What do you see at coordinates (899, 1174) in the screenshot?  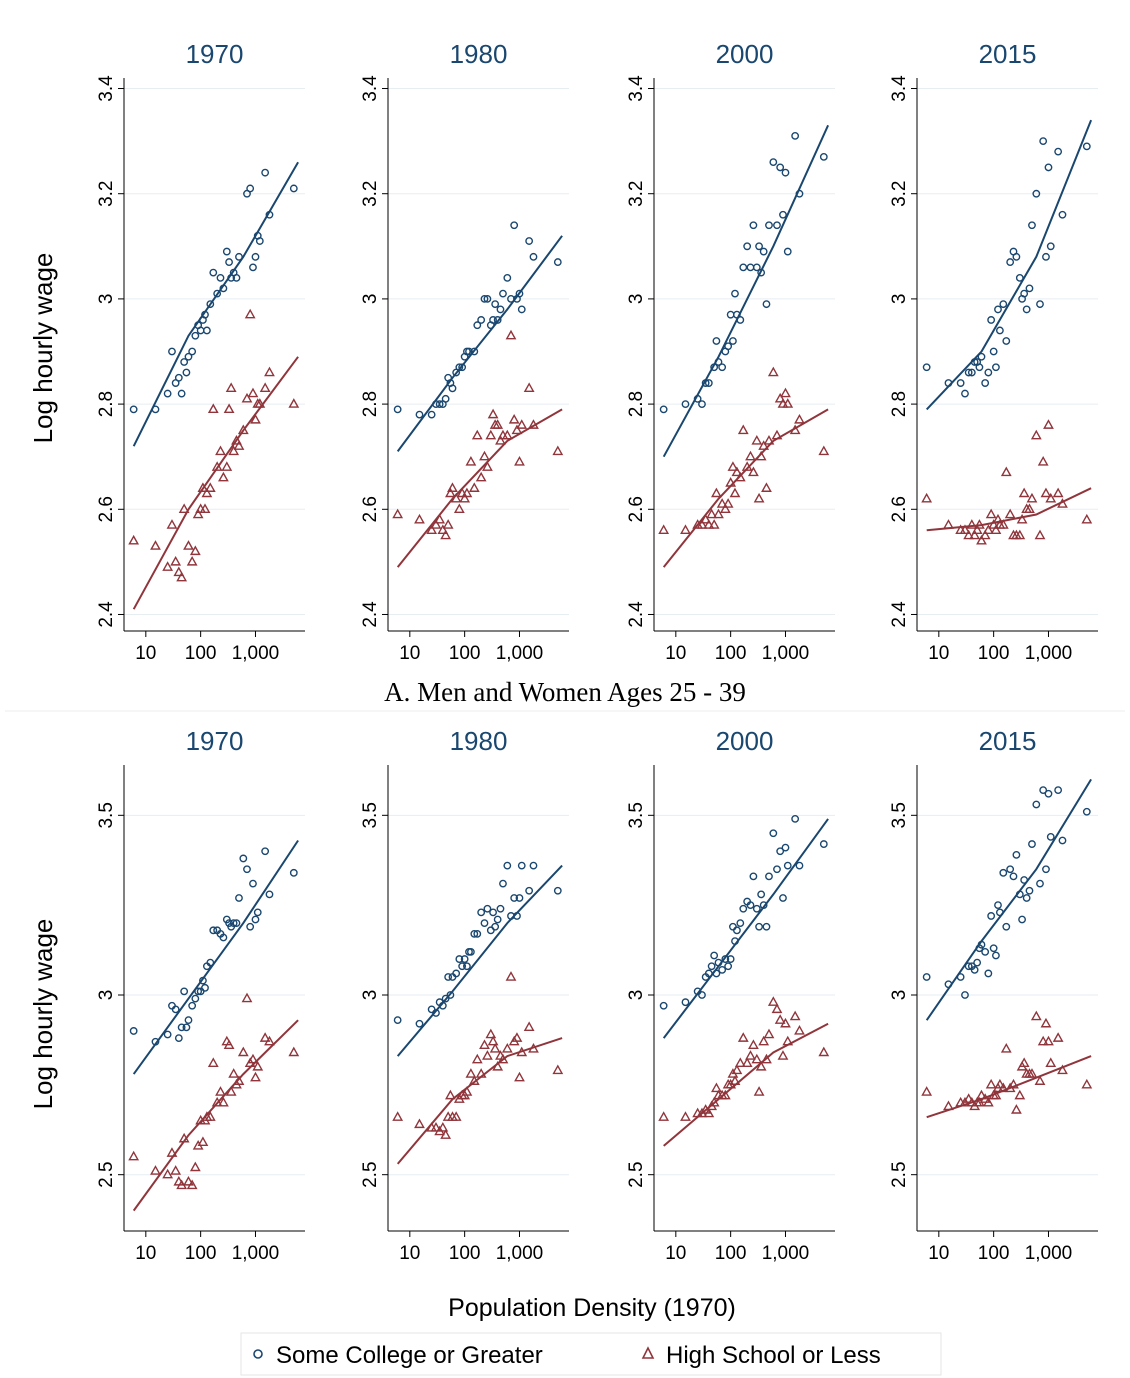 I see `y-tick-label: 2.5` at bounding box center [899, 1174].